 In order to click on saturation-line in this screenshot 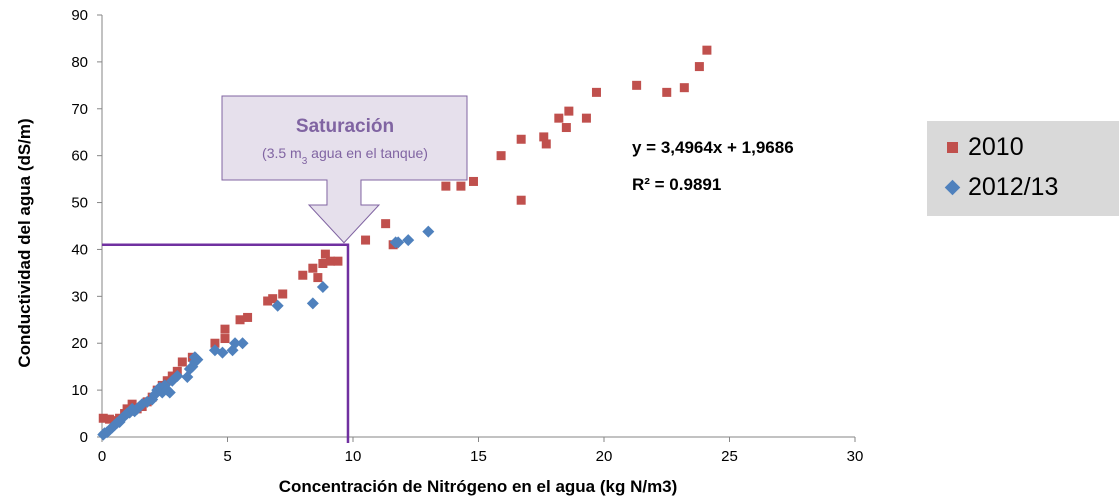, I will do `click(226, 343)`.